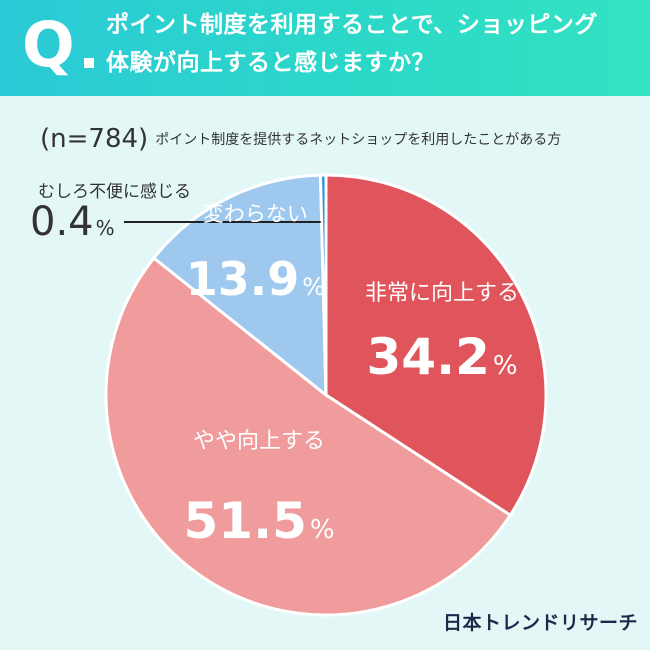 The height and width of the screenshot is (650, 650). What do you see at coordinates (270, 63) in the screenshot?
I see `question-line-2: 体験が向上すると感じますか？` at bounding box center [270, 63].